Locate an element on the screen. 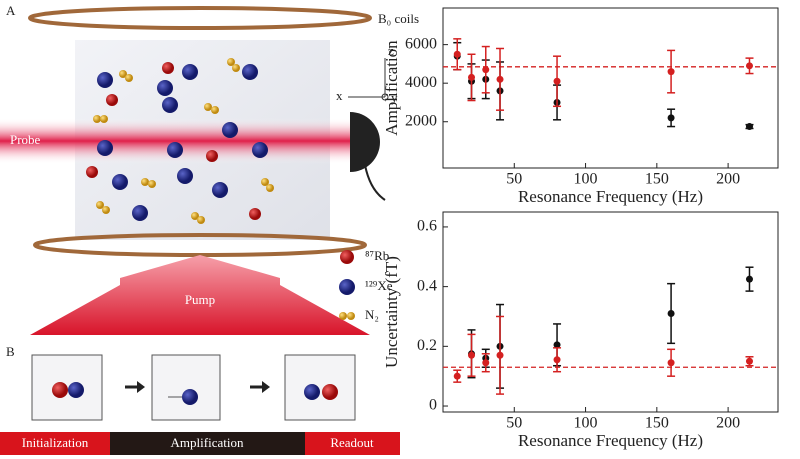 The height and width of the screenshot is (459, 800). axis-label: y is located at coordinates (394, 97).